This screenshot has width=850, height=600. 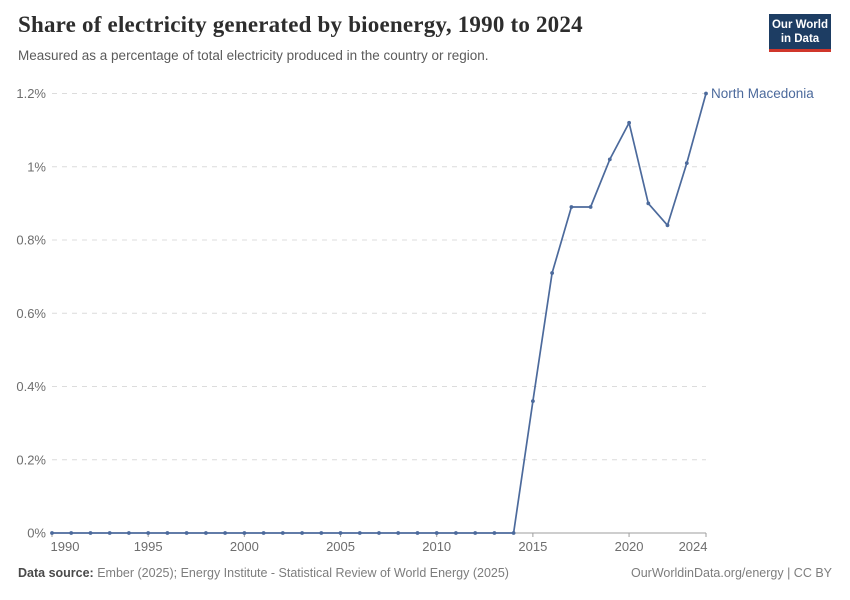 What do you see at coordinates (31, 93) in the screenshot?
I see `y-tick-label: 1.2%` at bounding box center [31, 93].